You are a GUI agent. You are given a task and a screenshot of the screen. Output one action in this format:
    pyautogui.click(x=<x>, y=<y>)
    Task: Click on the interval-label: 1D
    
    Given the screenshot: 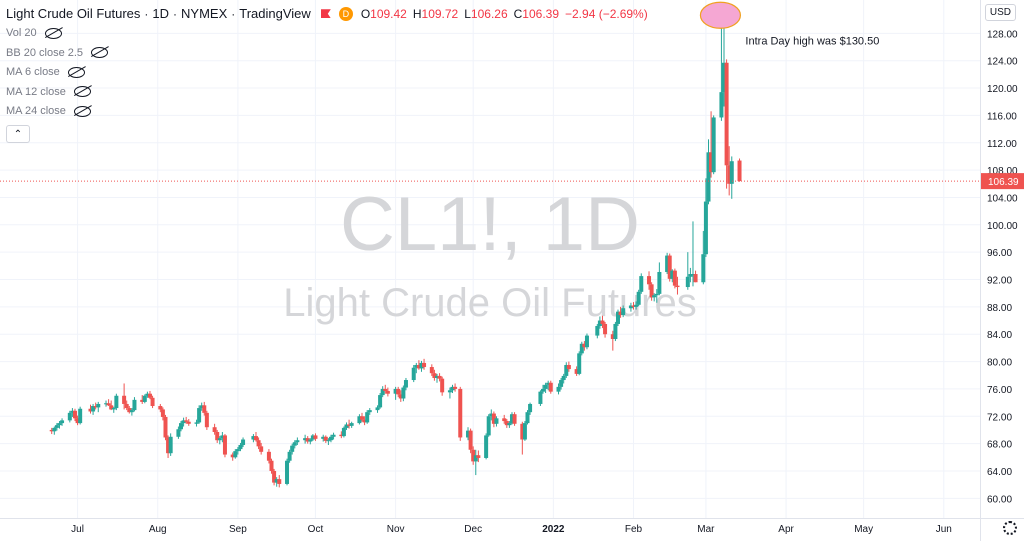 What is the action you would take?
    pyautogui.click(x=161, y=14)
    